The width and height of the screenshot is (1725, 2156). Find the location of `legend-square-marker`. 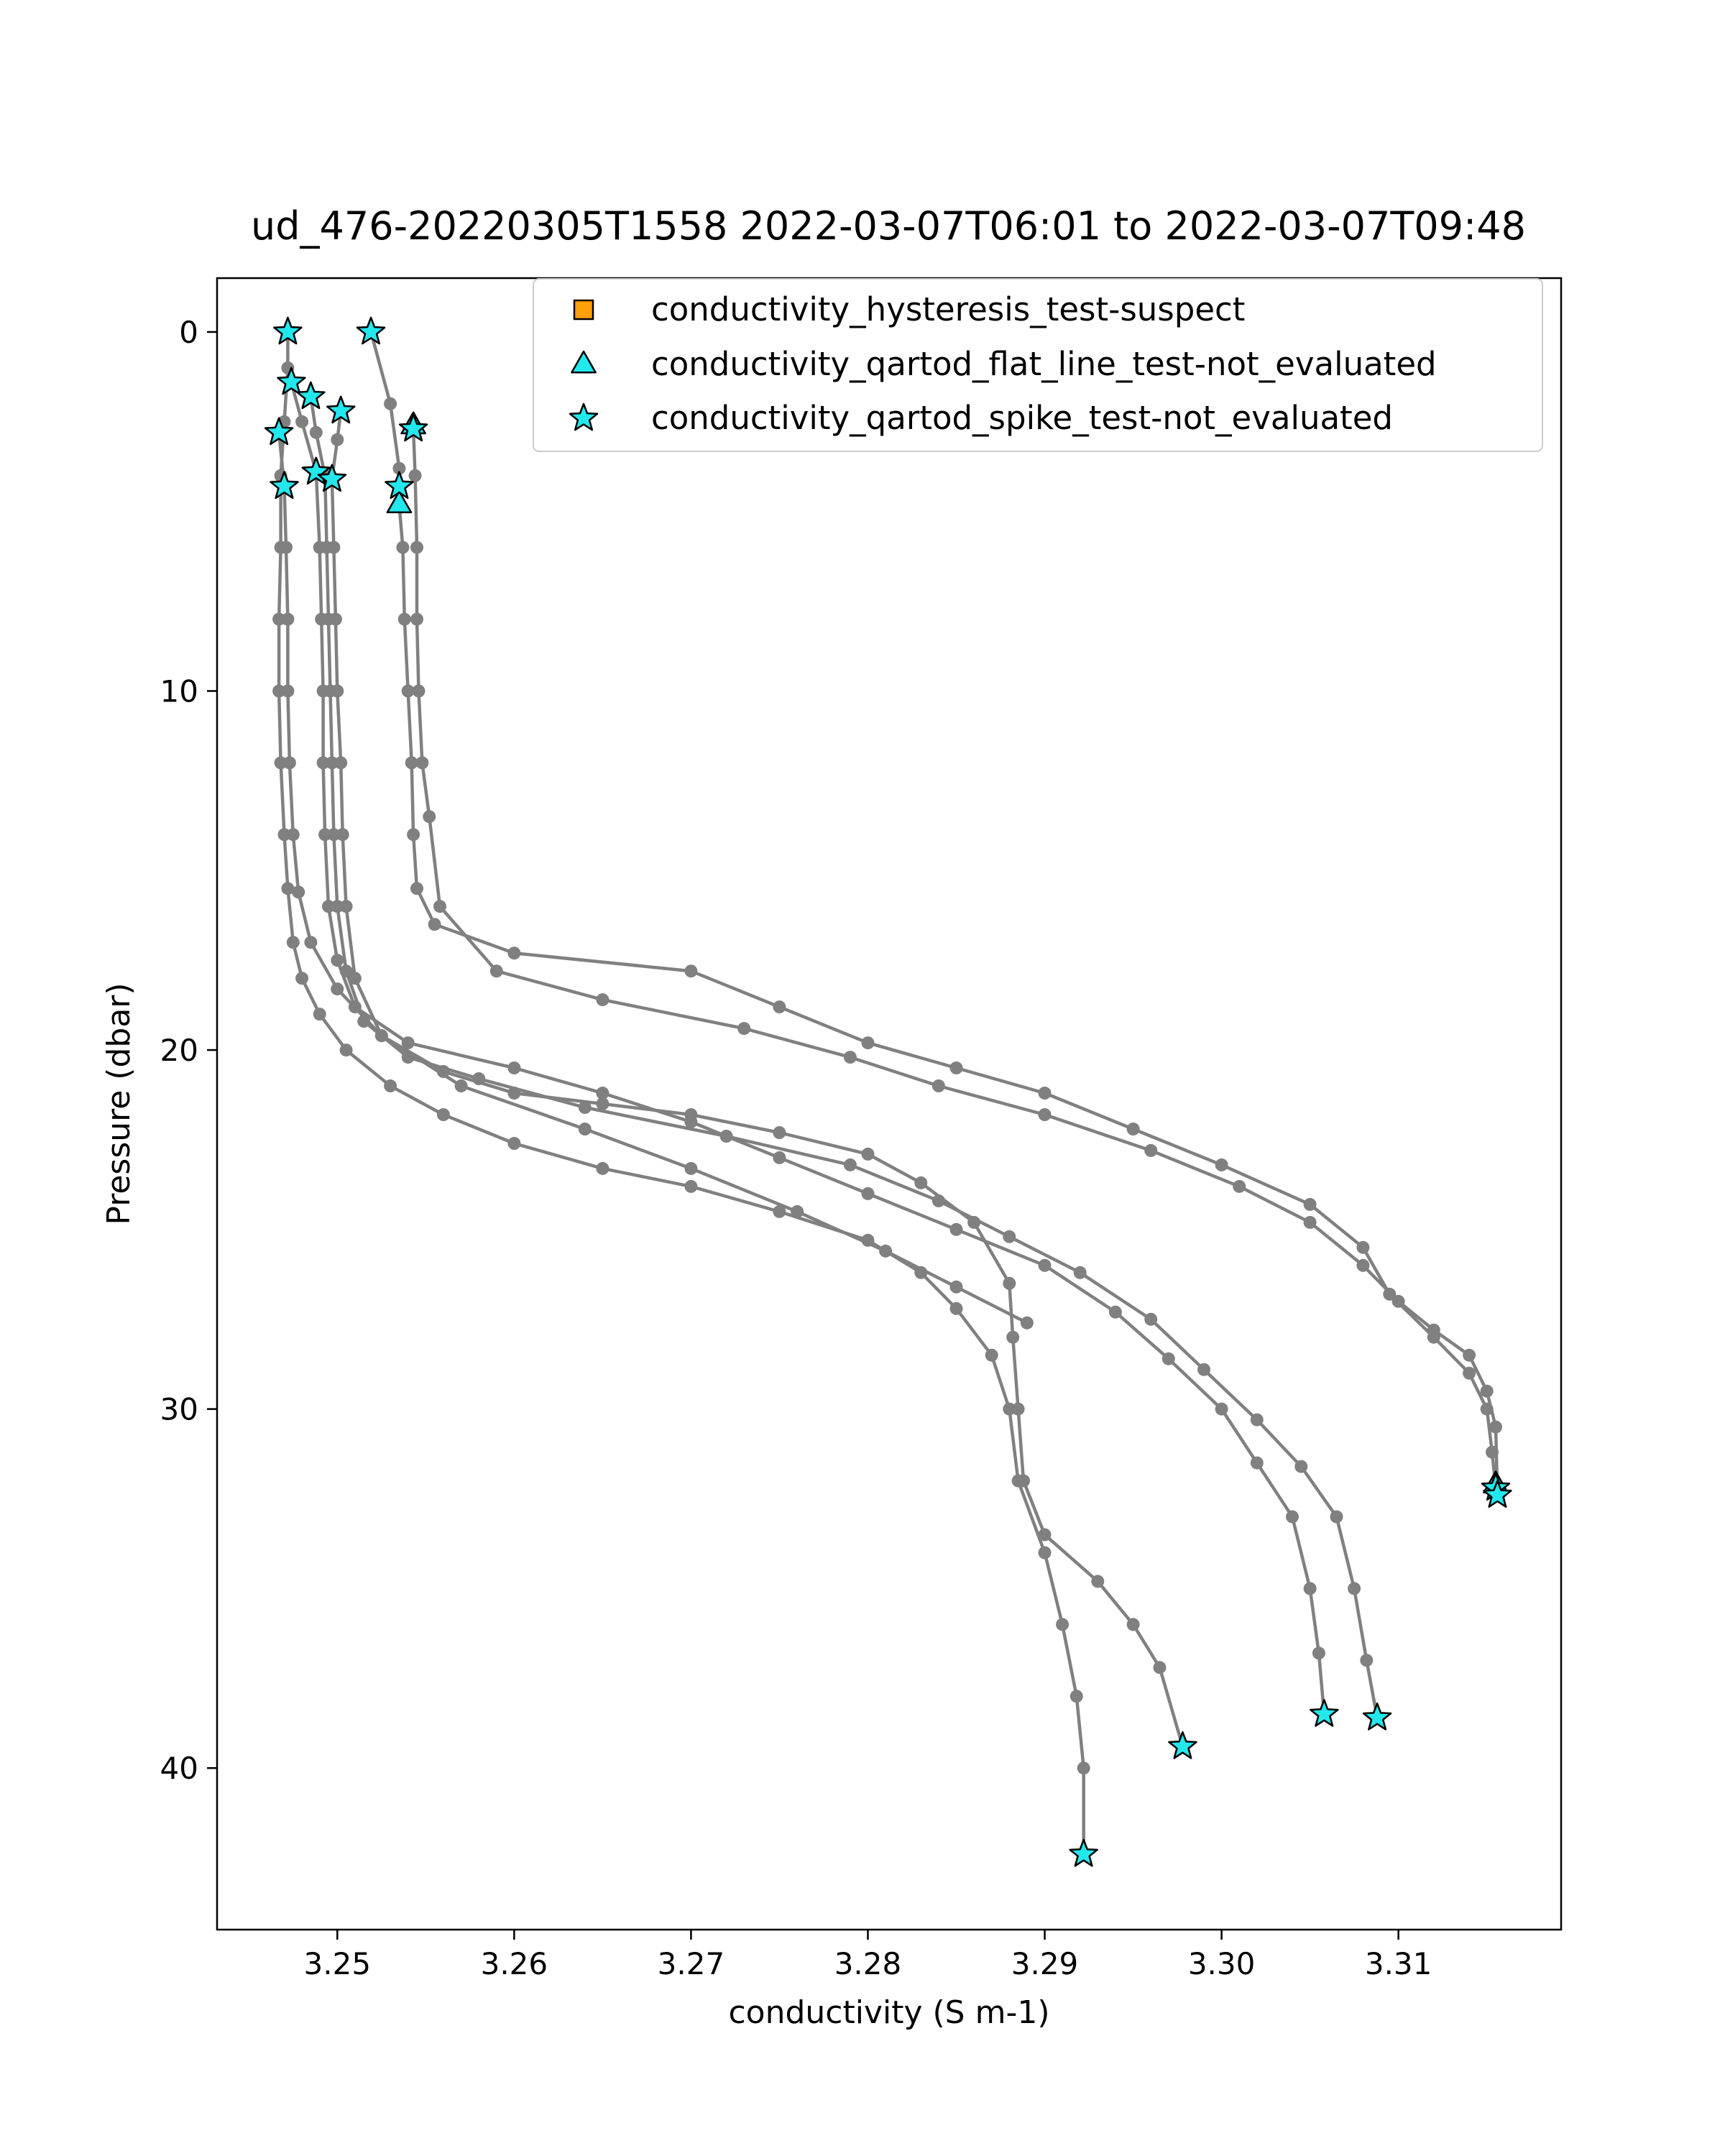

legend-square-marker is located at coordinates (583, 310).